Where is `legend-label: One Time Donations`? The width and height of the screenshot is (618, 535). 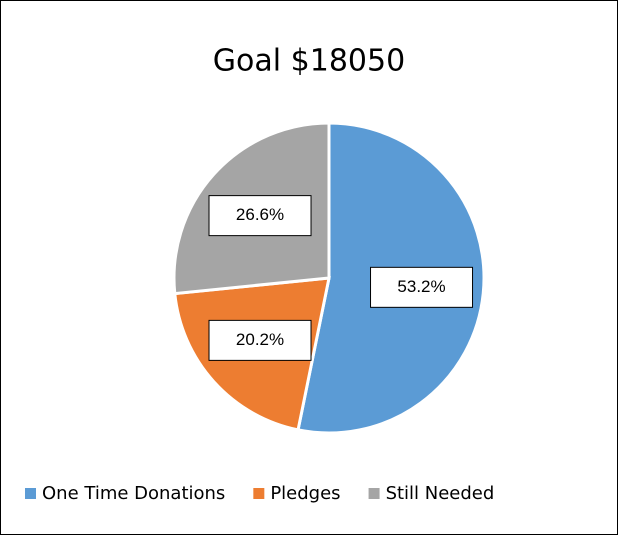
legend-label: One Time Donations is located at coordinates (133, 493).